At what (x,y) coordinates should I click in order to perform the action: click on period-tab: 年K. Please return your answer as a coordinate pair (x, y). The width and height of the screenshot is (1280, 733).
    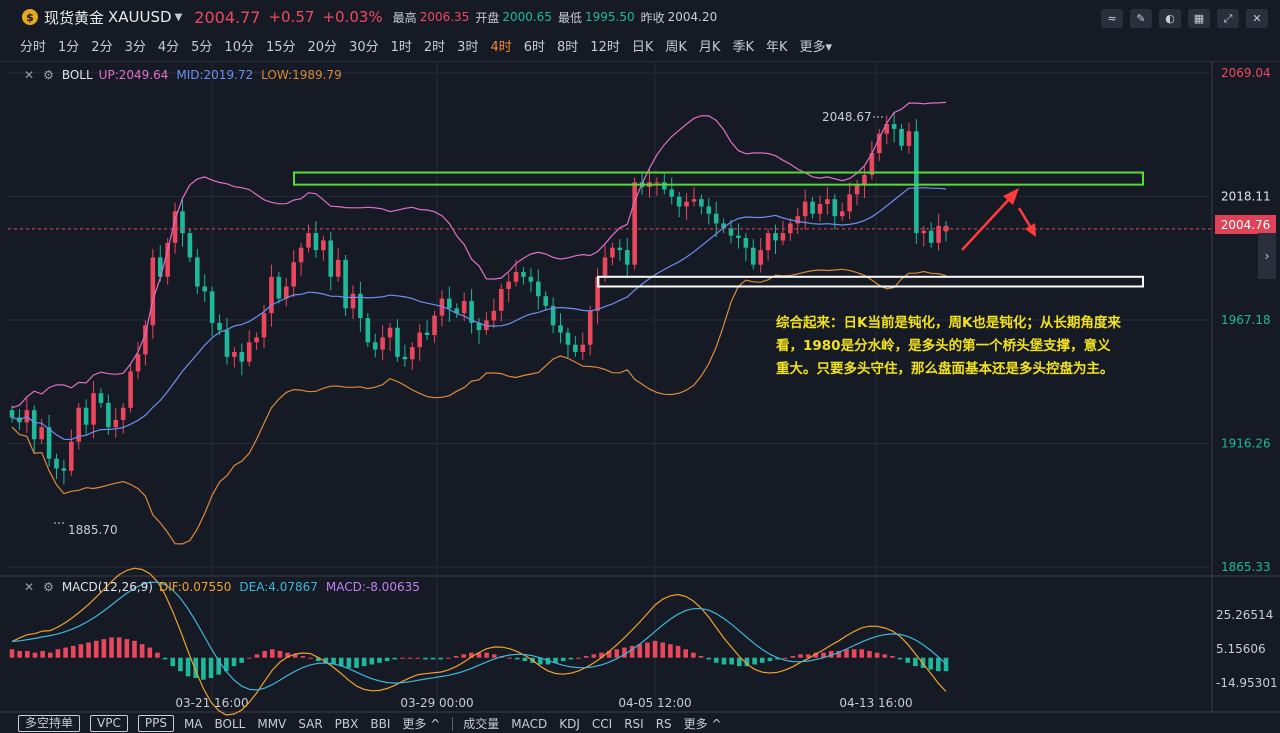
    Looking at the image, I should click on (776, 47).